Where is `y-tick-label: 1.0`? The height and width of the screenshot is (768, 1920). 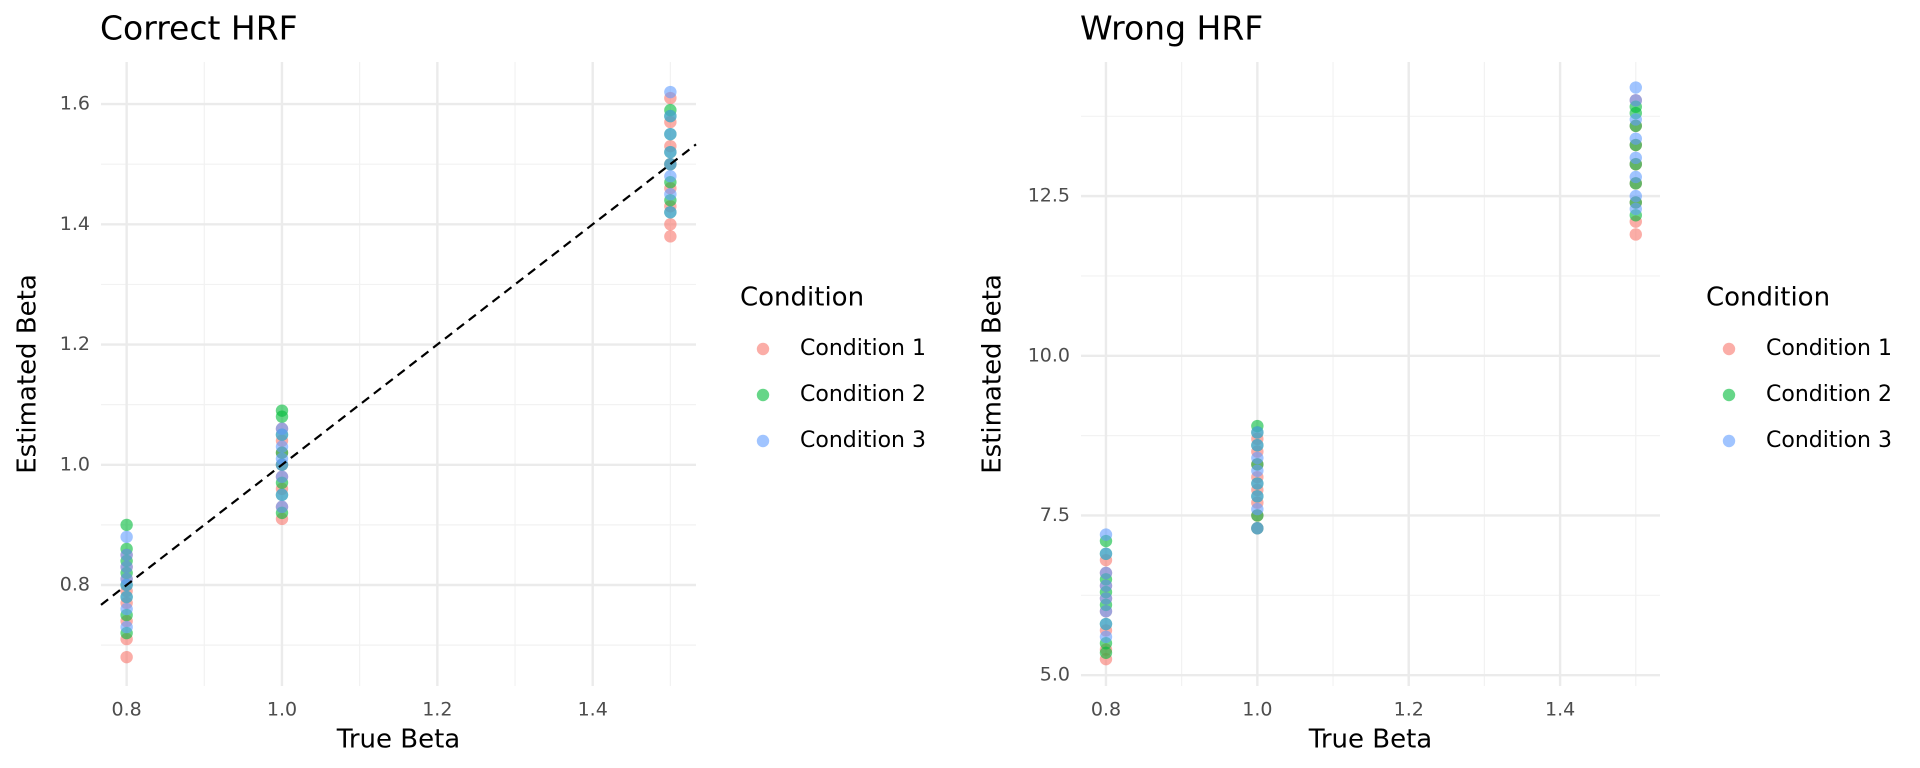 y-tick-label: 1.0 is located at coordinates (75, 464).